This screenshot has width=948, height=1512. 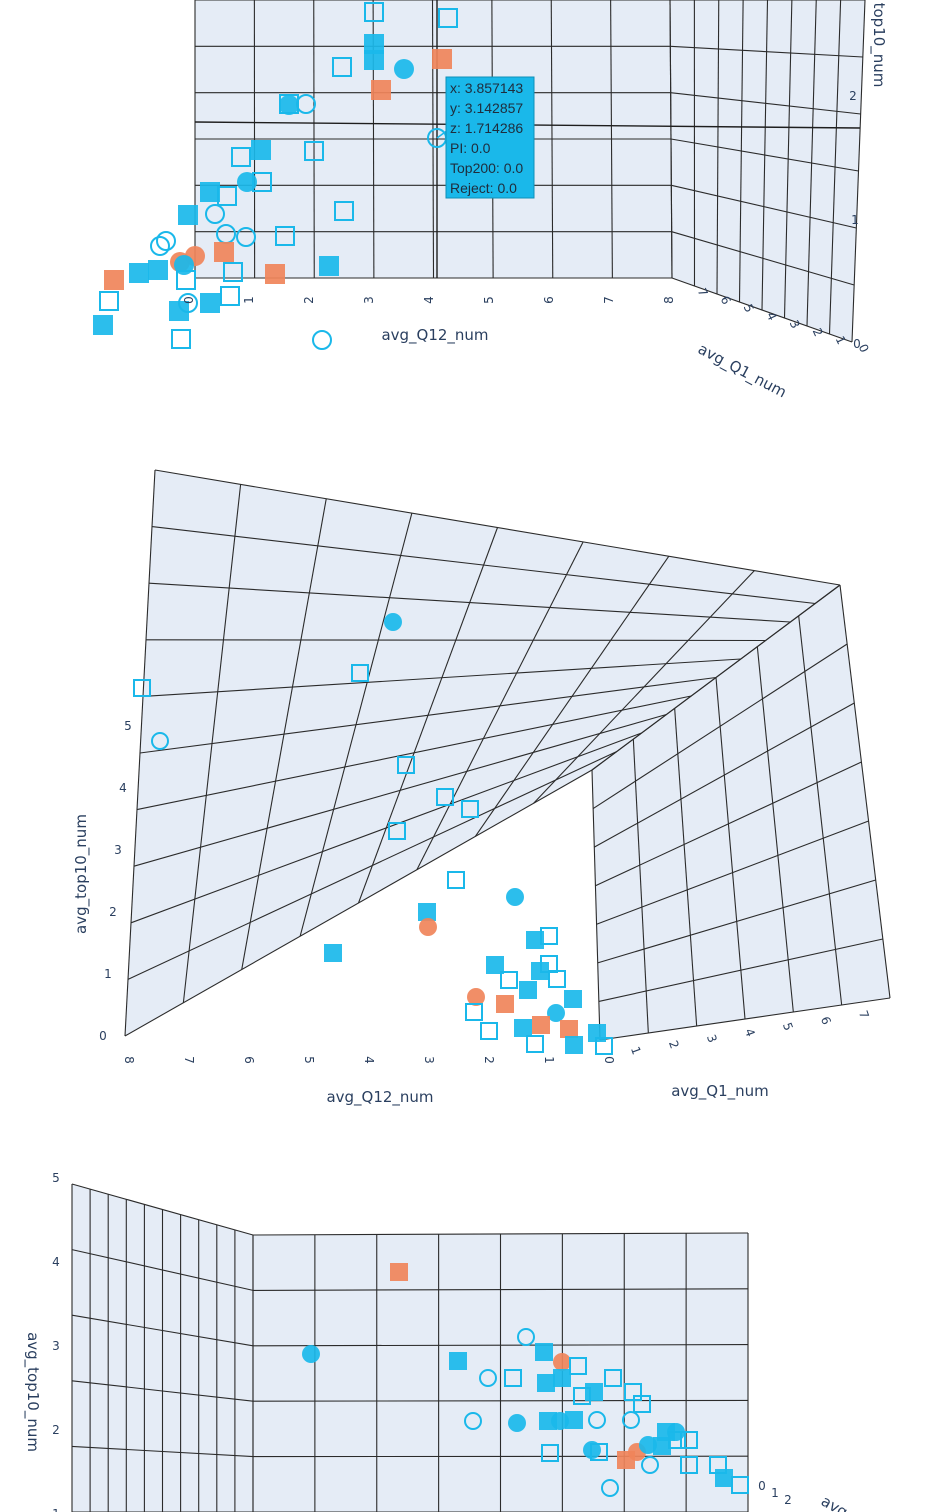 I want to click on y-axis-label: avg_Q1_num, so click(x=742, y=371).